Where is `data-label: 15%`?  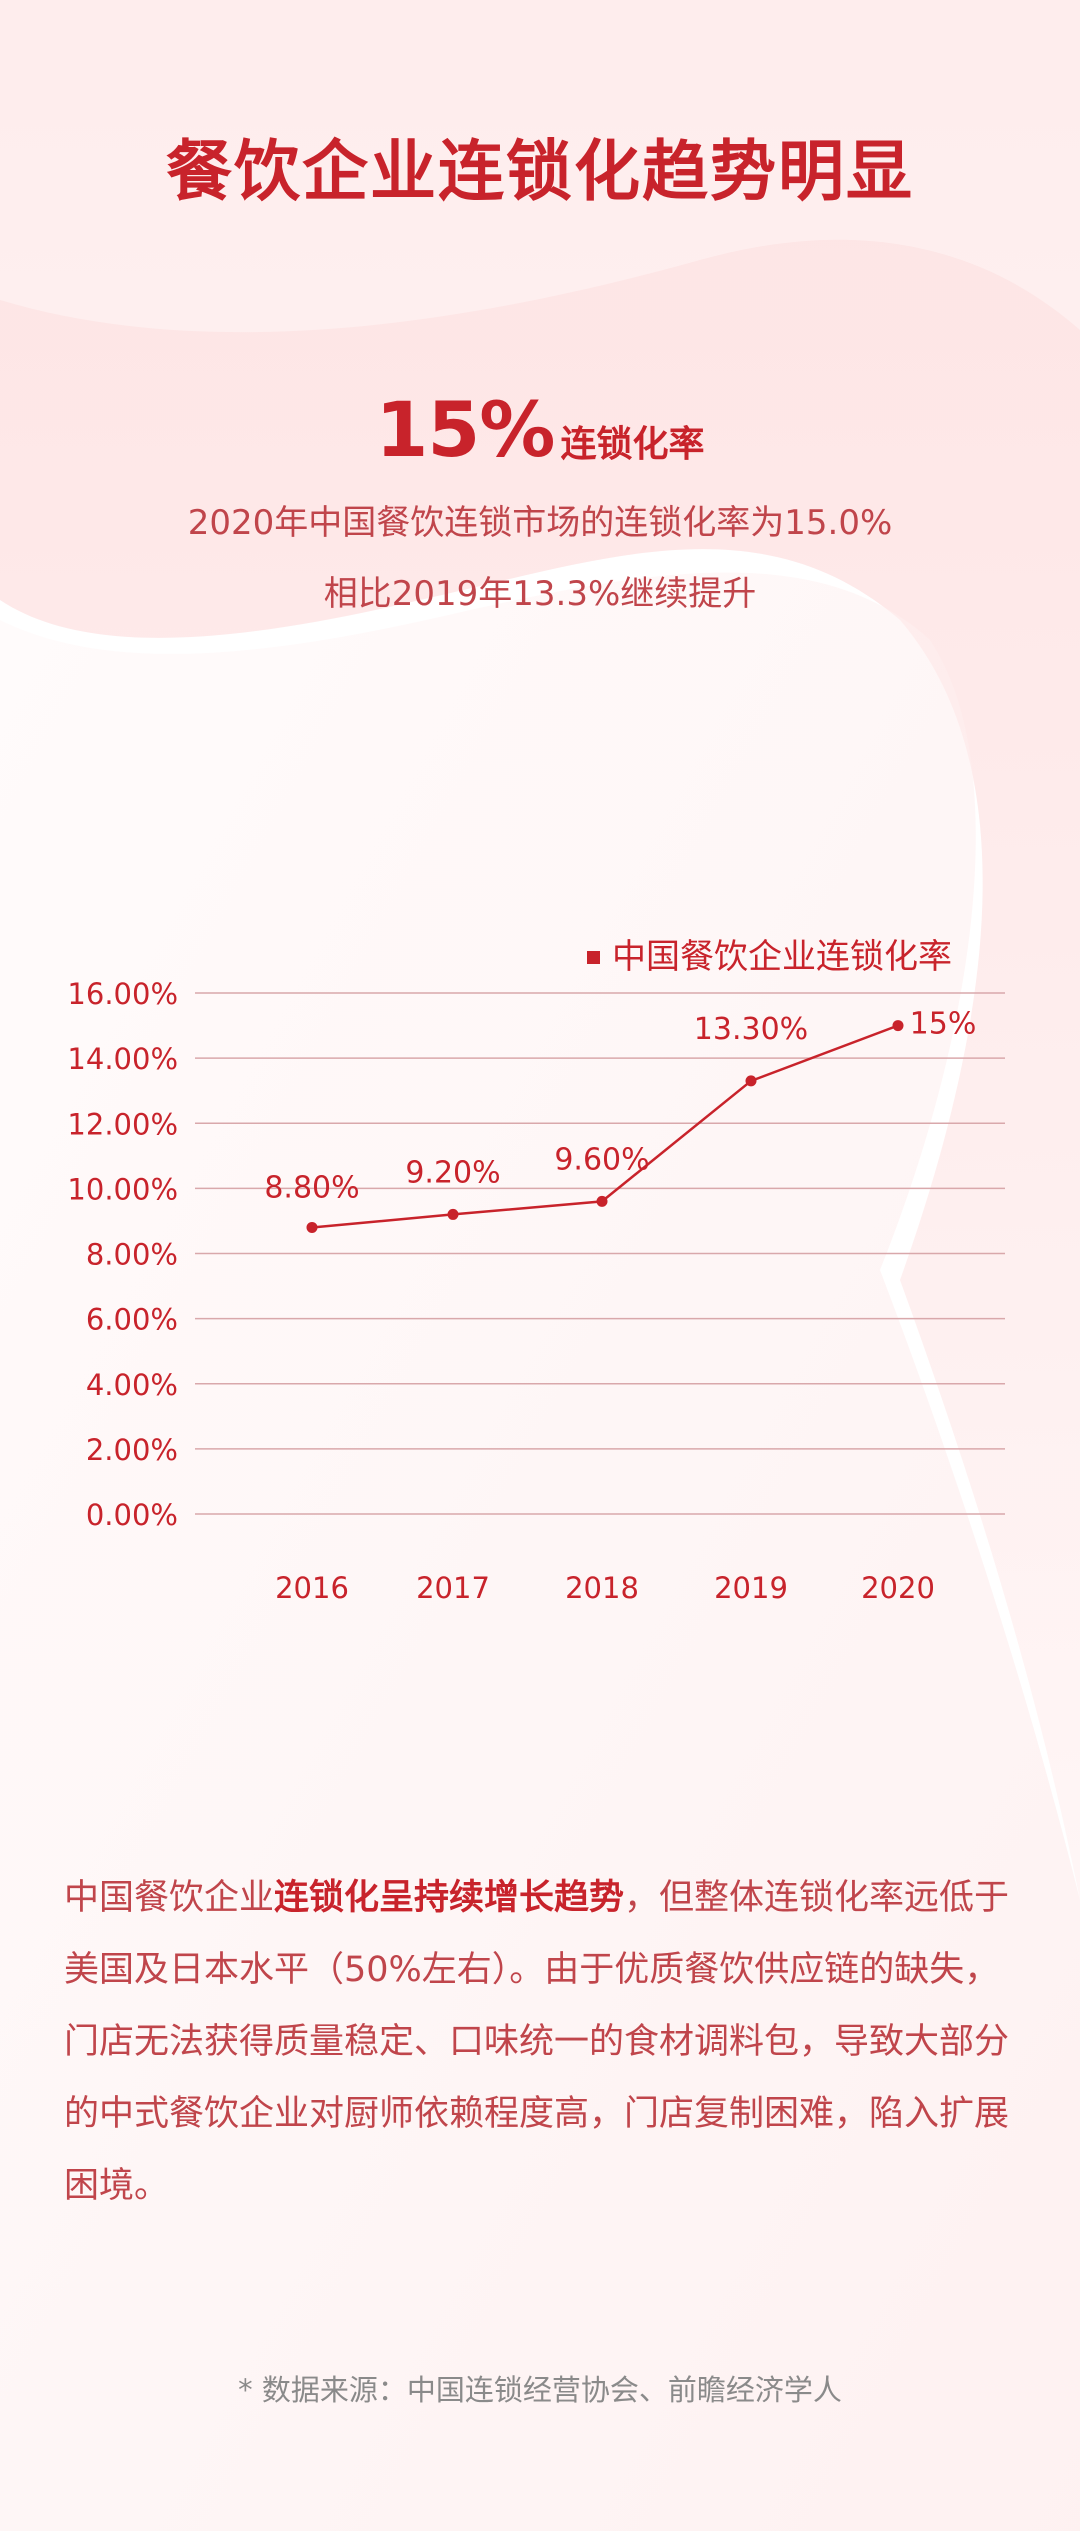 data-label: 15% is located at coordinates (943, 1024).